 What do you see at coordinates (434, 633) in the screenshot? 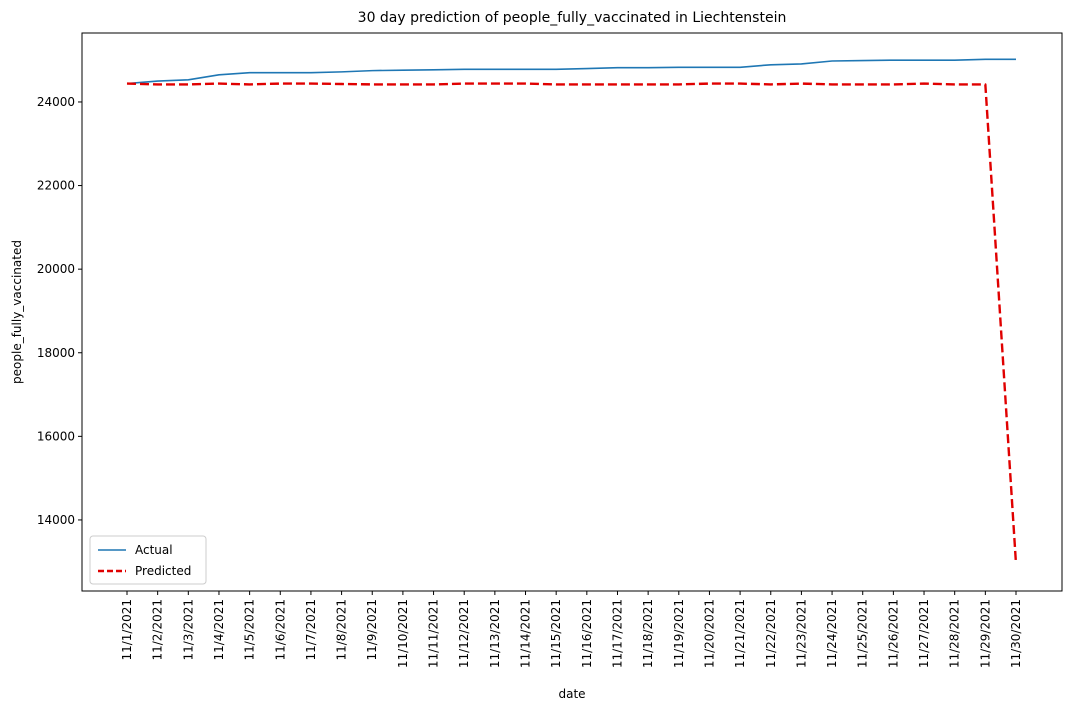
I see `x-tick-label: 11/11/2021` at bounding box center [434, 633].